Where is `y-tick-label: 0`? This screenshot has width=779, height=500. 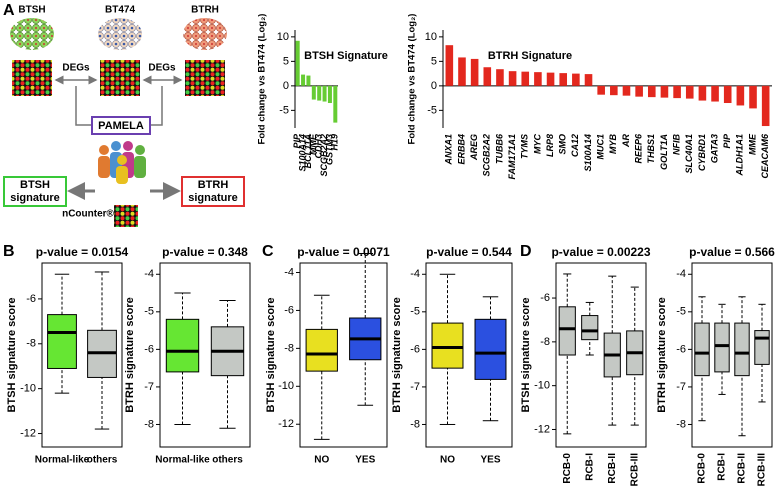
y-tick-label: 0 is located at coordinates (434, 86).